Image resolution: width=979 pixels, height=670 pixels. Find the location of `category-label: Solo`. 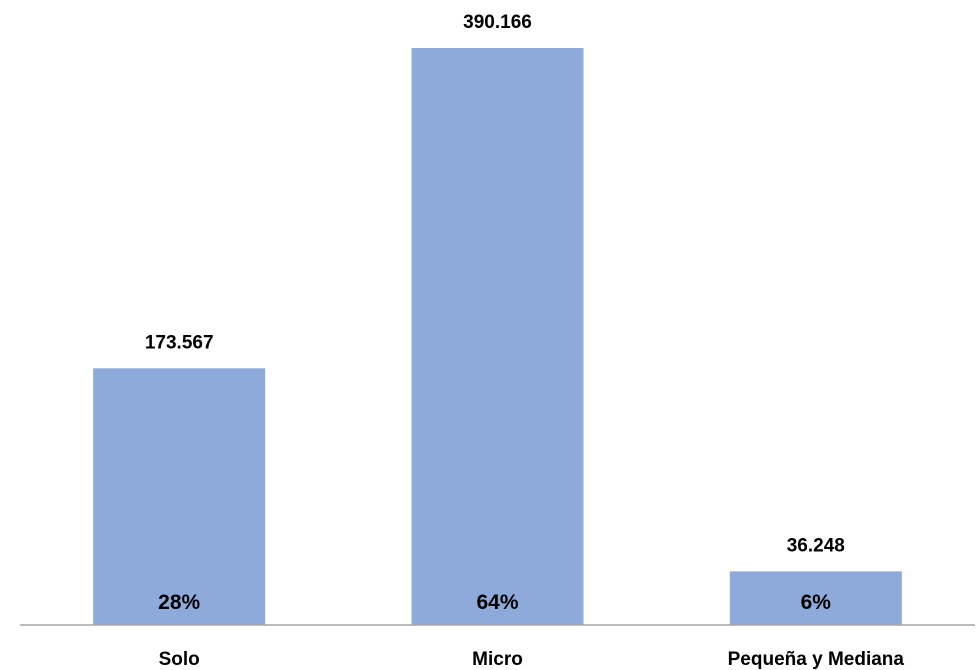

category-label: Solo is located at coordinates (179, 659).